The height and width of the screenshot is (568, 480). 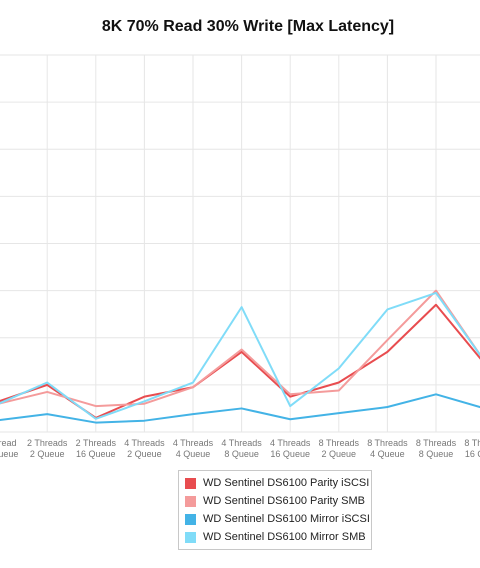 I want to click on x-tick-label: 8 Threads 8 Queue, so click(x=436, y=448).